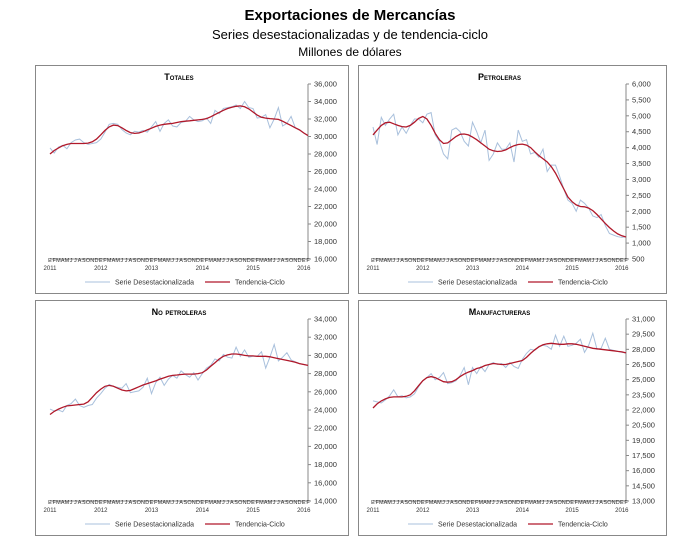 The width and height of the screenshot is (700, 551). I want to click on legend-label-raw: Serie Desestacionalizada, so click(477, 525).